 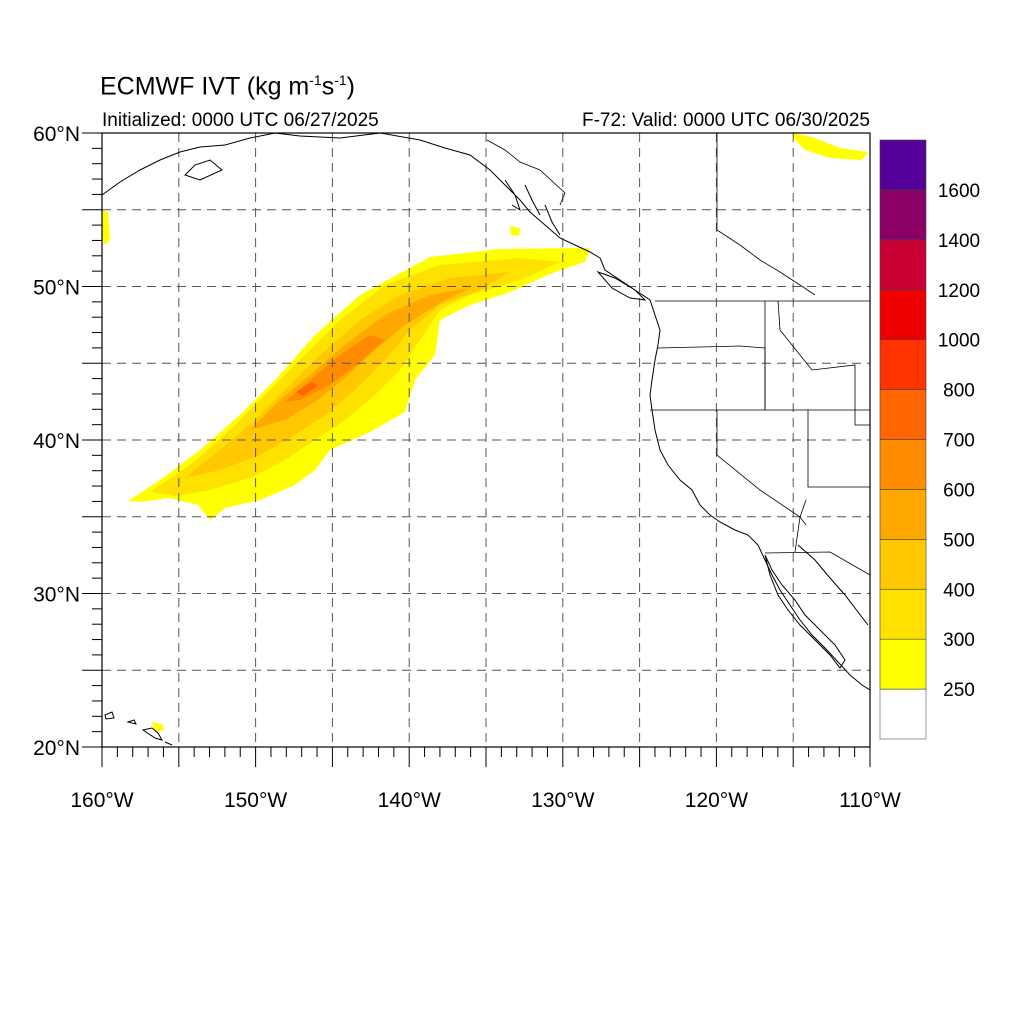 What do you see at coordinates (255, 800) in the screenshot?
I see `lon-label: 150°W` at bounding box center [255, 800].